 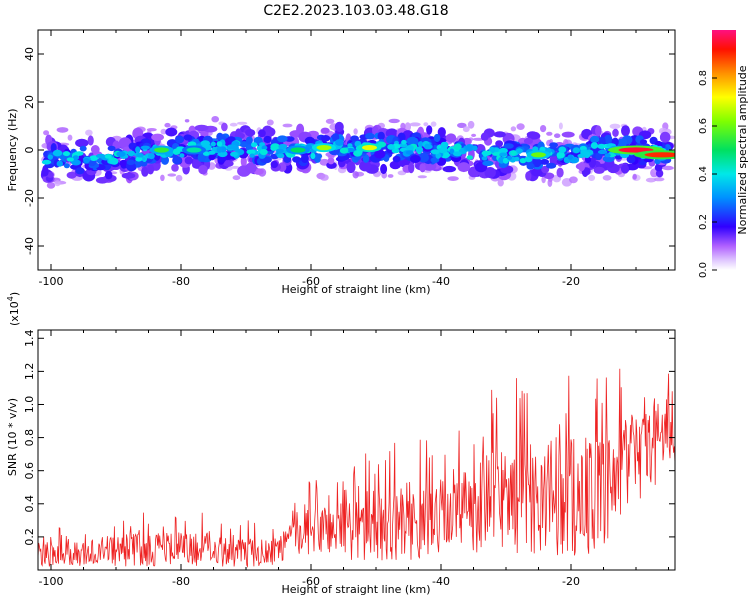 What do you see at coordinates (51, 581) in the screenshot?
I see `x-tick-label: -100` at bounding box center [51, 581].